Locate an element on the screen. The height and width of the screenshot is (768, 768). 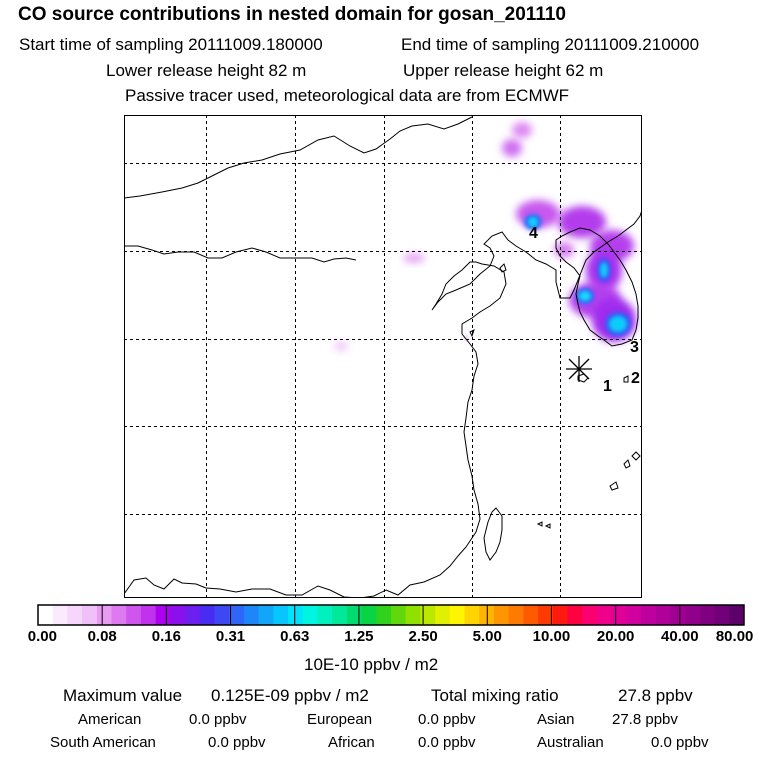
asterisk-icon is located at coordinates (579, 369).